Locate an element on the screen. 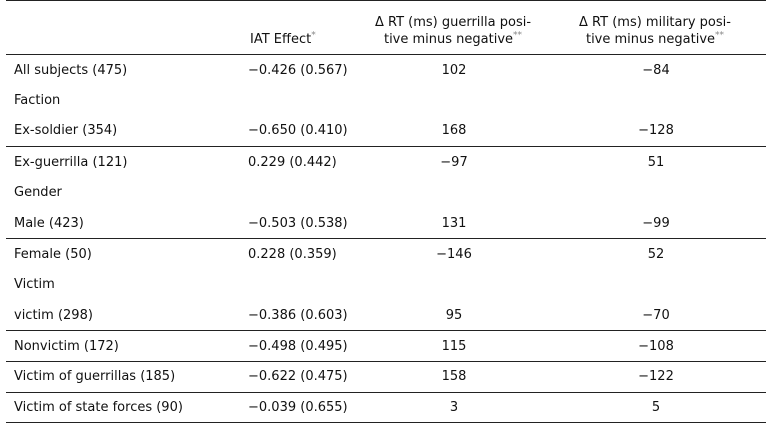  row-label: All subjects (475) is located at coordinates (71, 70).